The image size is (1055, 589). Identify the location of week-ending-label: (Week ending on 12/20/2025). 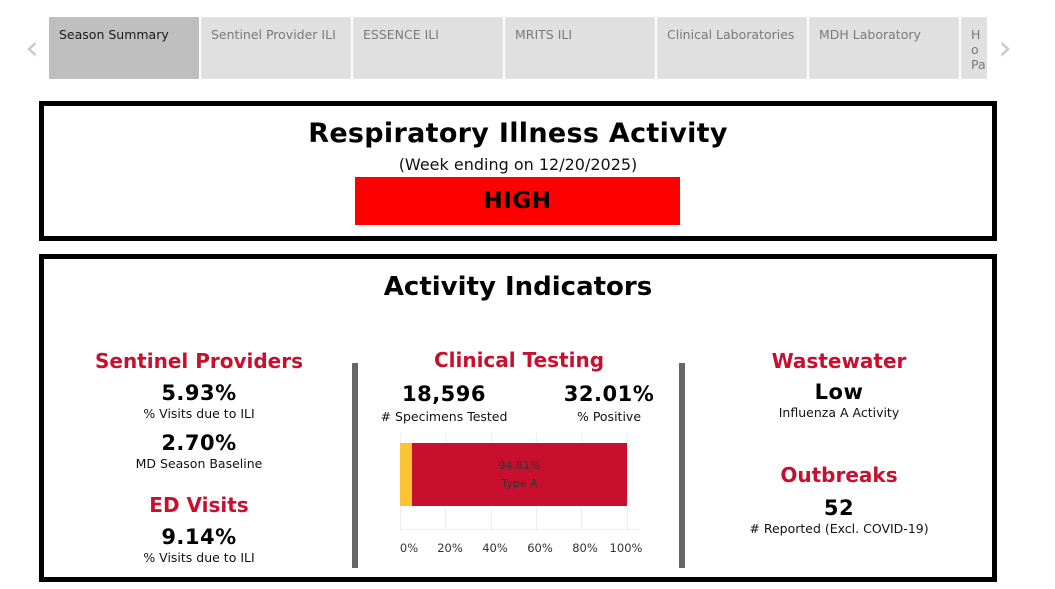
(518, 164).